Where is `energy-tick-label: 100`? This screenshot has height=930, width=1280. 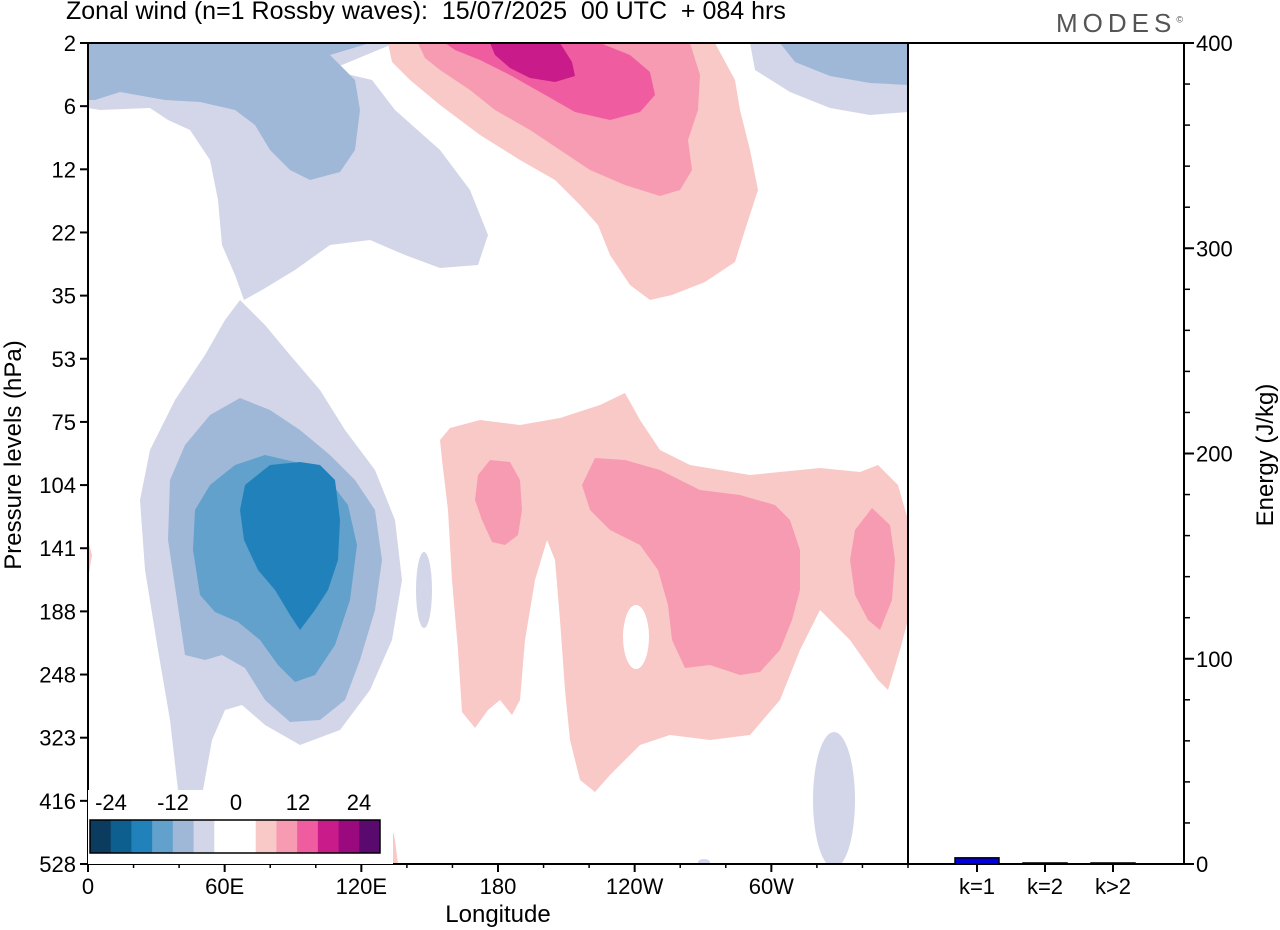
energy-tick-label: 100 is located at coordinates (1214, 659).